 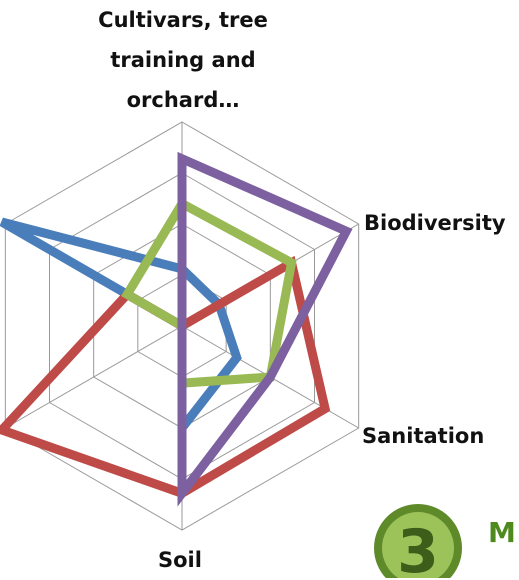 What do you see at coordinates (418, 547) in the screenshot?
I see `logo-number: 3` at bounding box center [418, 547].